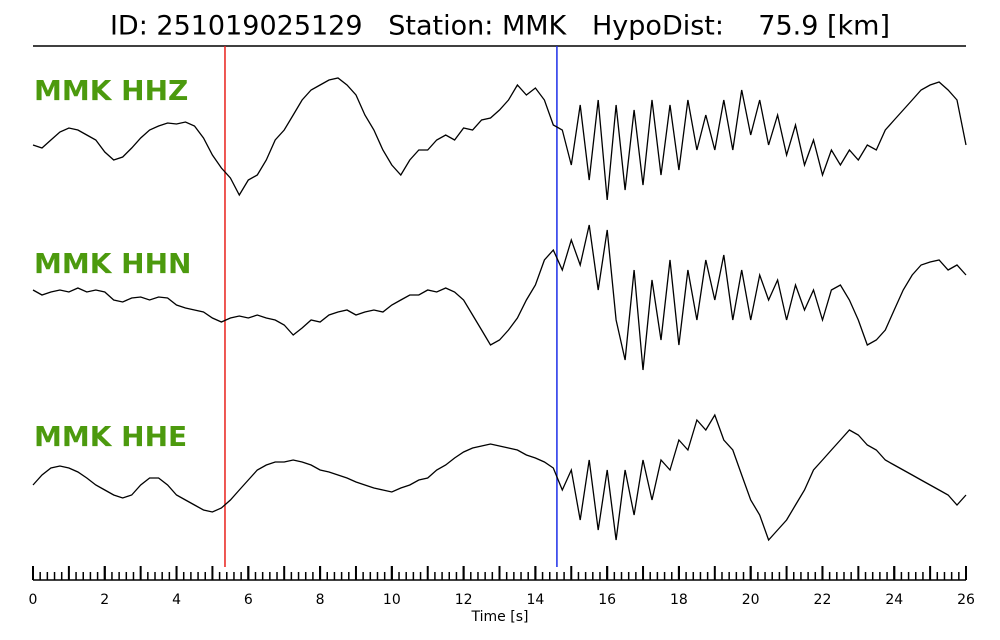 This screenshot has height=640, width=1000. I want to click on x-tick-label: 16, so click(607, 600).